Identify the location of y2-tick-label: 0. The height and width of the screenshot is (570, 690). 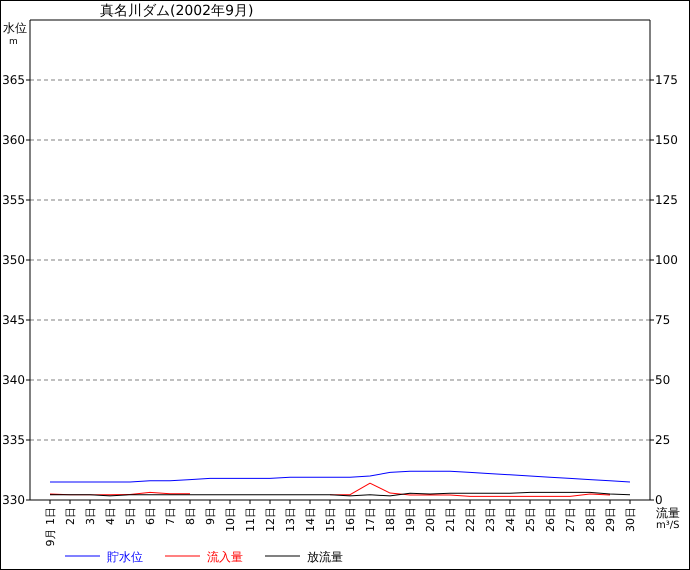
(659, 500).